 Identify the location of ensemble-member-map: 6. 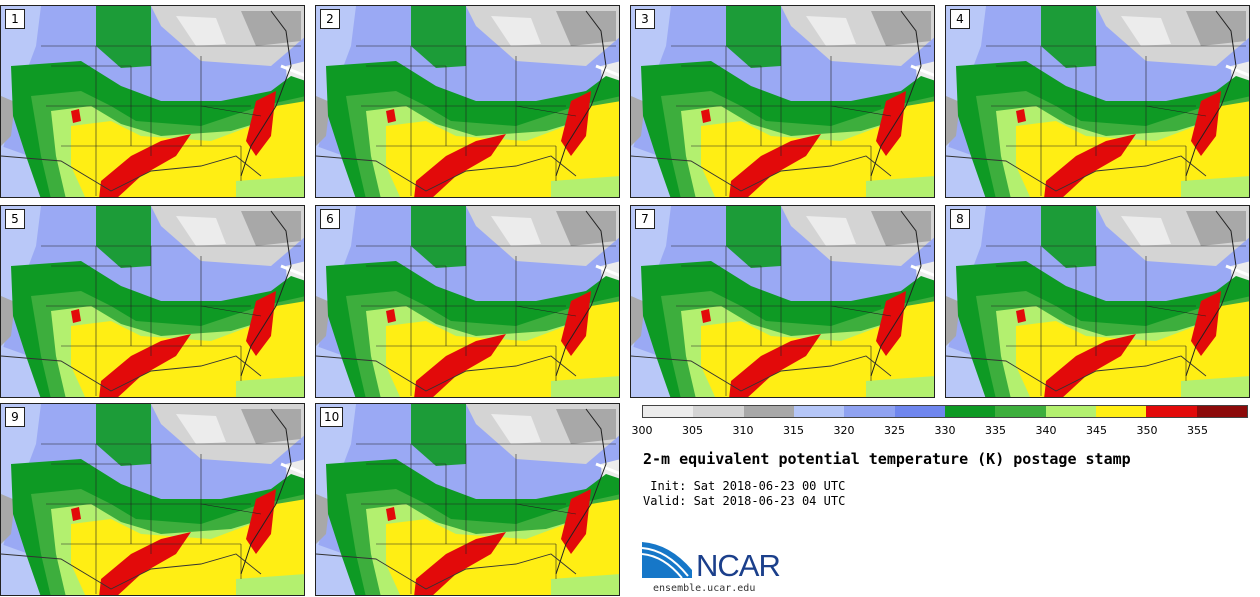
(467, 301).